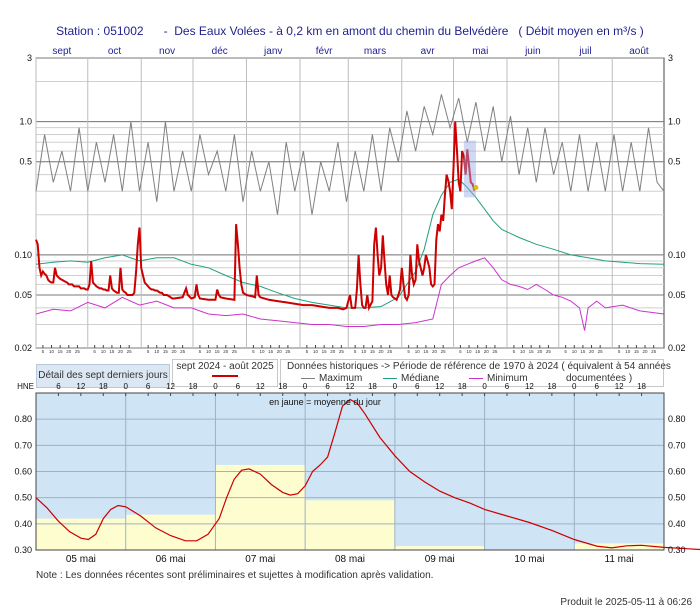 This screenshot has height=610, width=700. I want to click on bottom-y-label-left: 0.30, so click(23, 550).